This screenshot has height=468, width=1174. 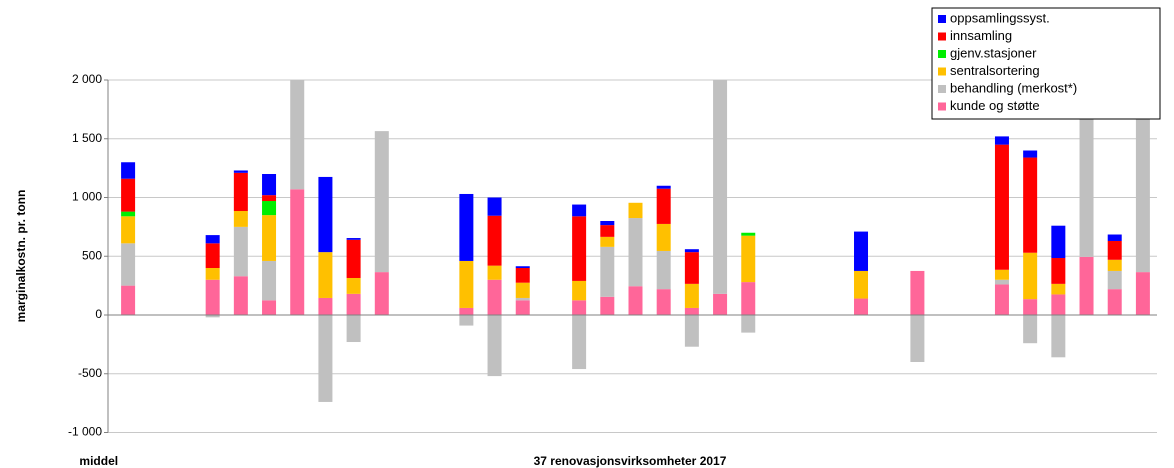 What do you see at coordinates (87, 79) in the screenshot?
I see `y-tick-label: 2 000` at bounding box center [87, 79].